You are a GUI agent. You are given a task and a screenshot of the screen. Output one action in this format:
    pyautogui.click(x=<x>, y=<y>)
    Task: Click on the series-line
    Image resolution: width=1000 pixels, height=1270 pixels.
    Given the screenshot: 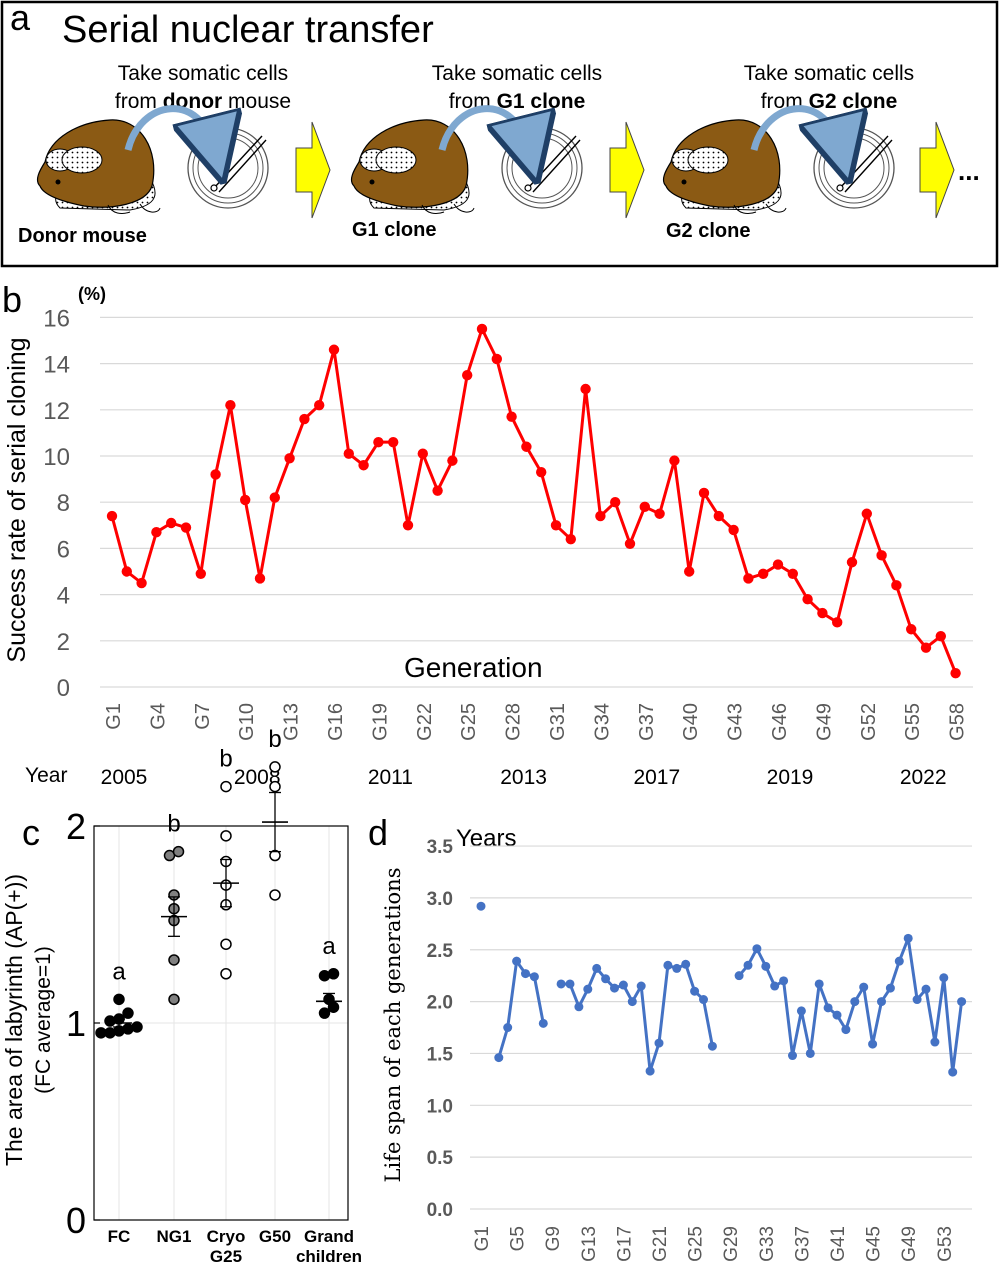 What is the action you would take?
    pyautogui.click(x=850, y=1005)
    